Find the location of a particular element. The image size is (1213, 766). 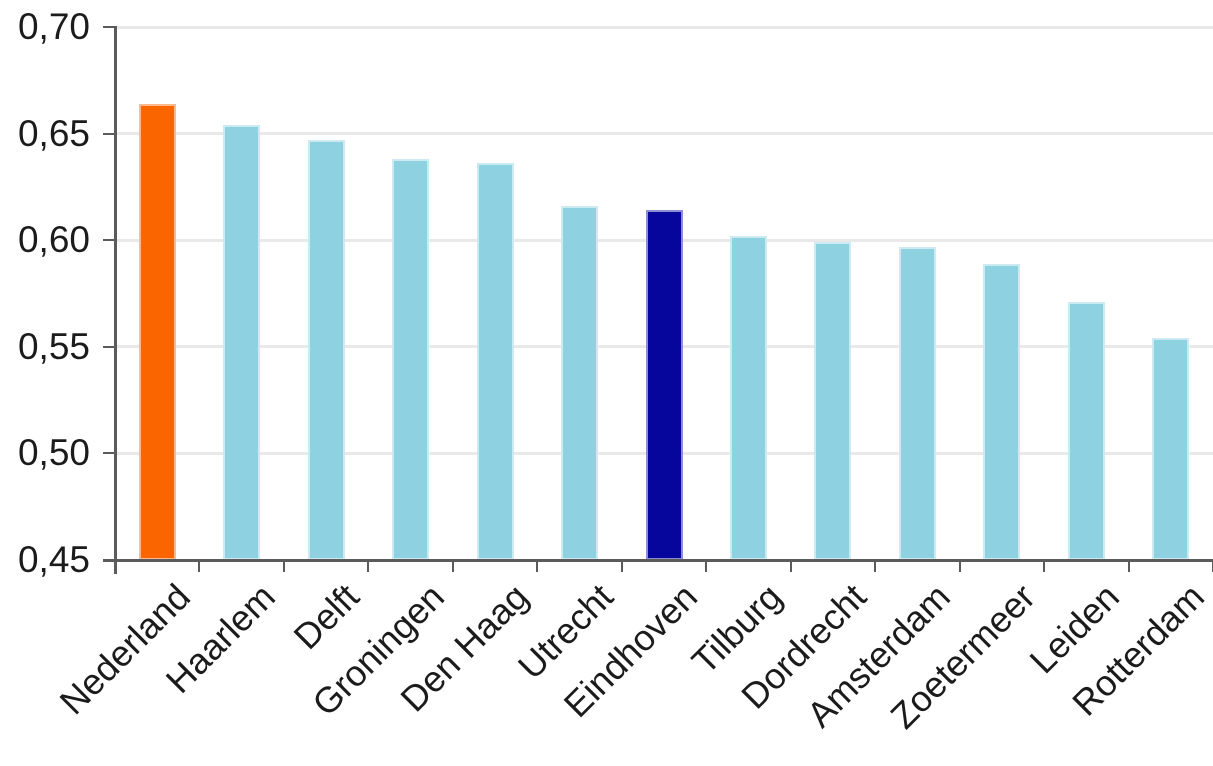

bar-den-haag is located at coordinates (495, 361).